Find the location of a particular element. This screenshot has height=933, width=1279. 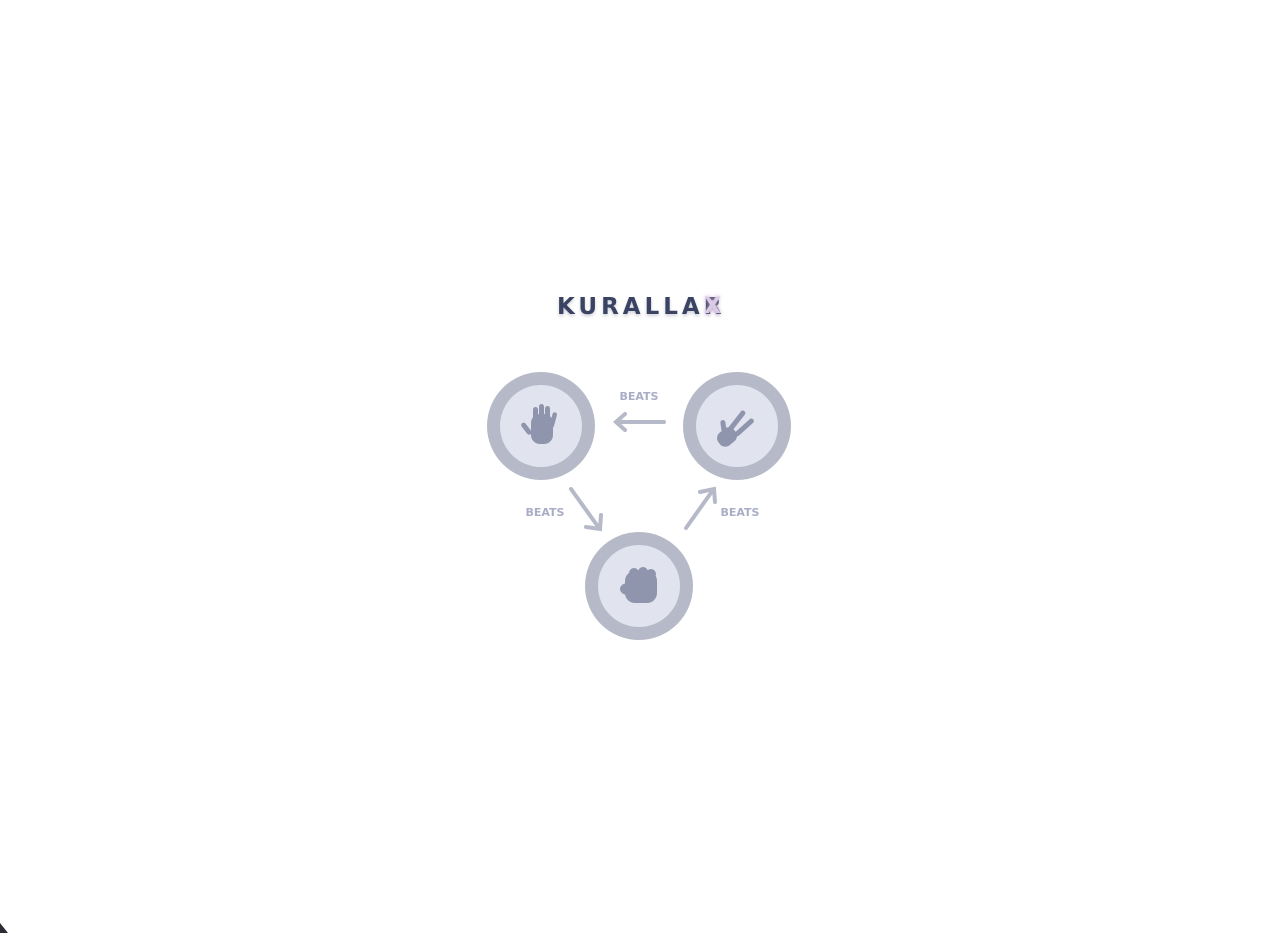

beats-label-left: BEATS is located at coordinates (545, 512).